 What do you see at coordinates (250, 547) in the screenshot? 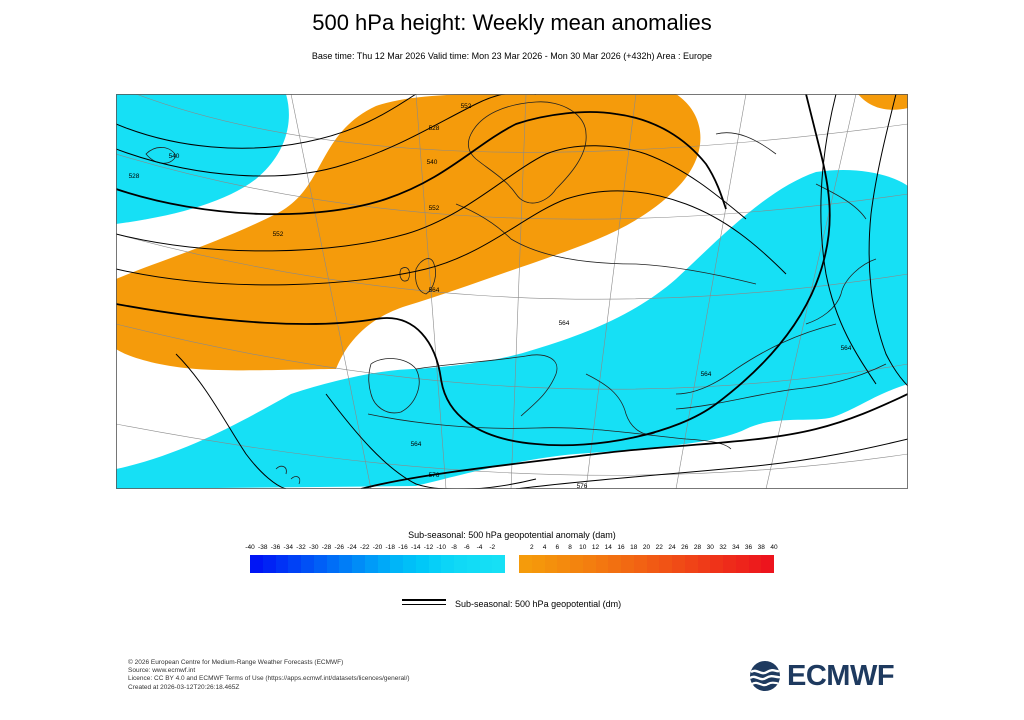
I see `colorbar-tick-label: -40` at bounding box center [250, 547].